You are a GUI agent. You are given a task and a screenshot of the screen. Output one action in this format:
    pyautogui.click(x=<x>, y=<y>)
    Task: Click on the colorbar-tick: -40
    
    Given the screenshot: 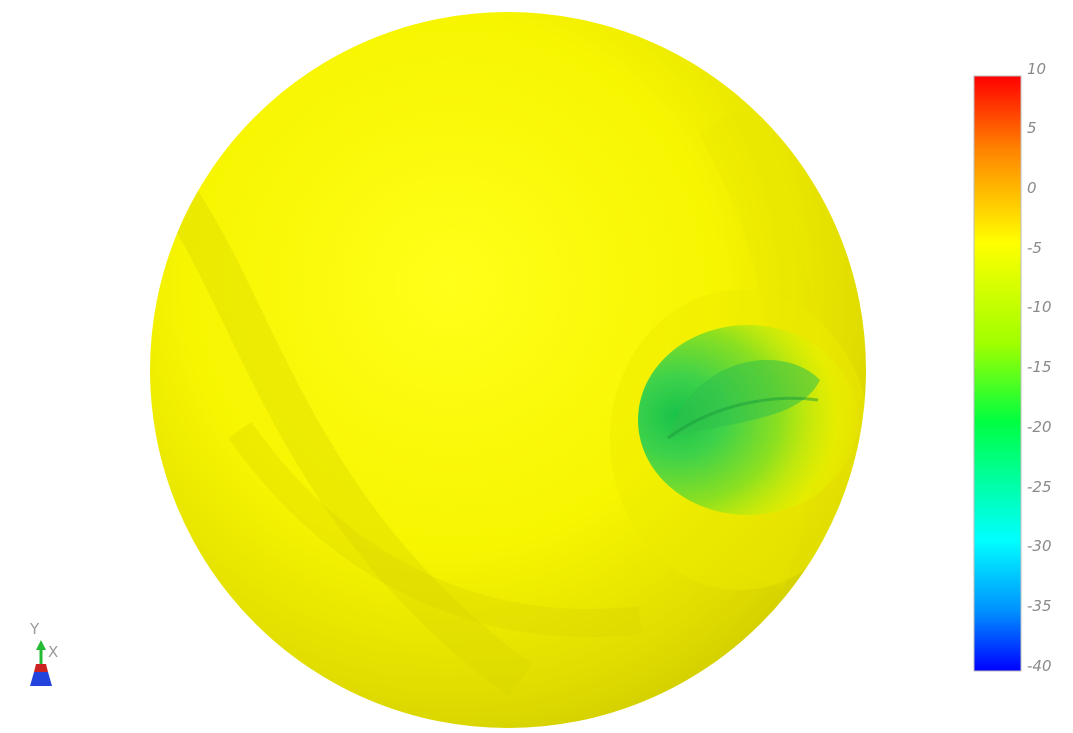 What is the action you would take?
    pyautogui.click(x=1039, y=666)
    